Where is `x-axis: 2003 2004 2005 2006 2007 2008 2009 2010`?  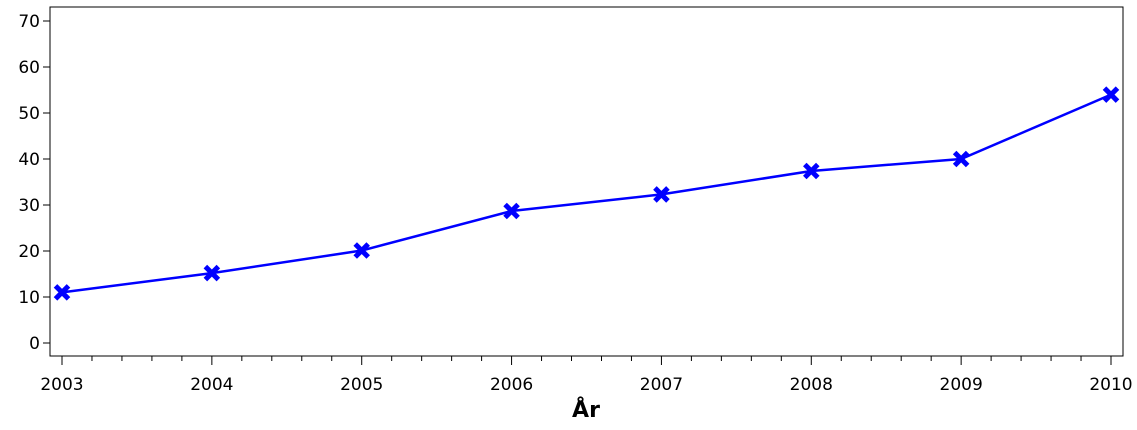
x-axis: 2003 2004 2005 2006 2007 2008 2009 2010 is located at coordinates (586, 375).